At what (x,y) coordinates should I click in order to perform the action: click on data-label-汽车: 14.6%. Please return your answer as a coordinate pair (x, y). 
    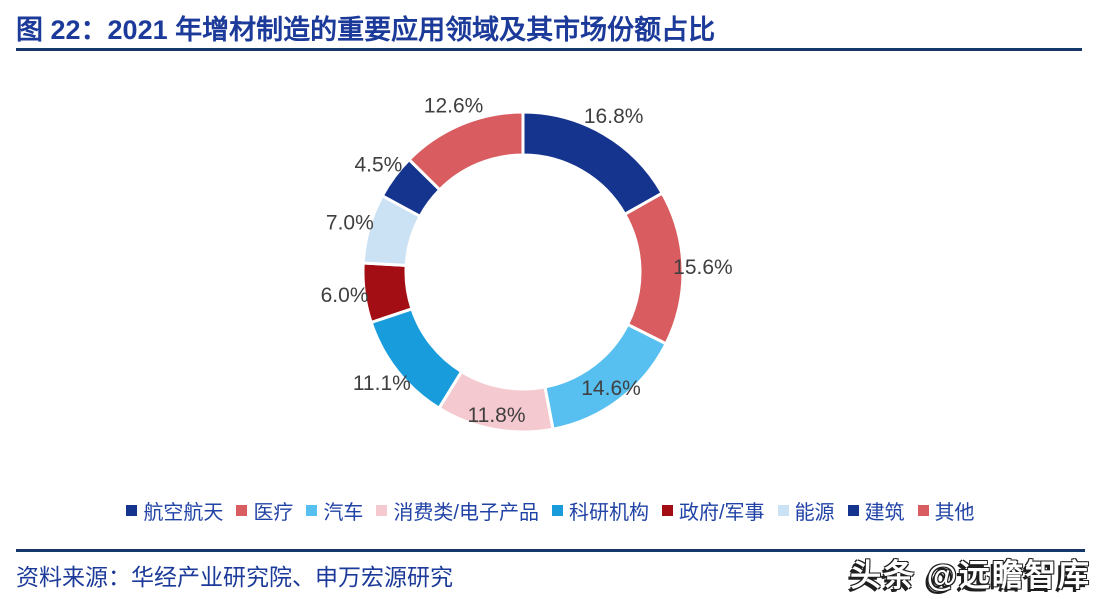
    Looking at the image, I should click on (611, 388).